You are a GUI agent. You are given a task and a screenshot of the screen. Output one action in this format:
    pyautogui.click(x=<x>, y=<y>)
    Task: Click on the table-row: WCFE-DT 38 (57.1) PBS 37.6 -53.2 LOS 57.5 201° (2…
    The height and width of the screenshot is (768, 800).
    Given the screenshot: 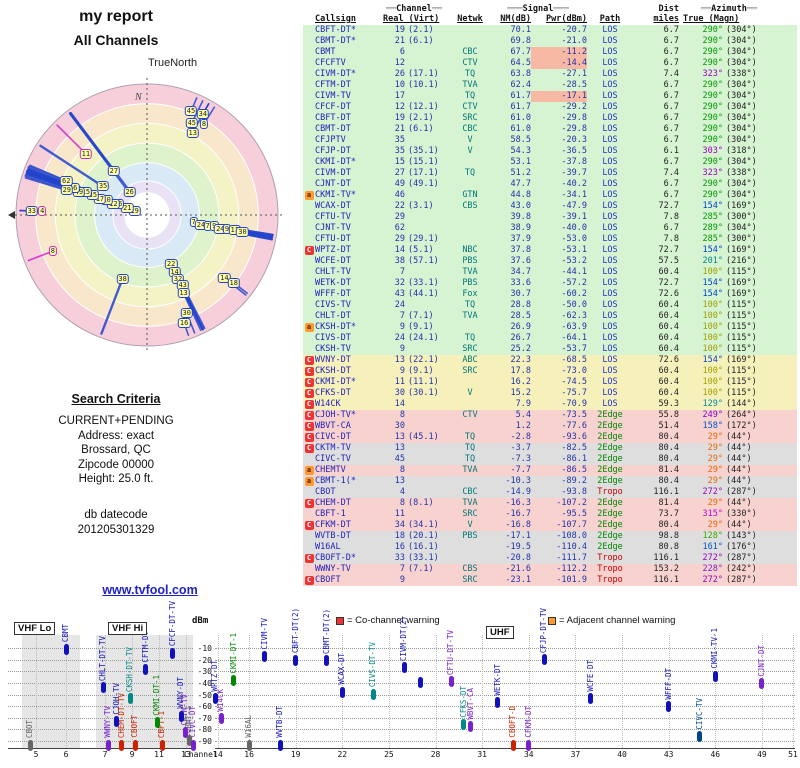 What is the action you would take?
    pyautogui.click(x=550, y=261)
    